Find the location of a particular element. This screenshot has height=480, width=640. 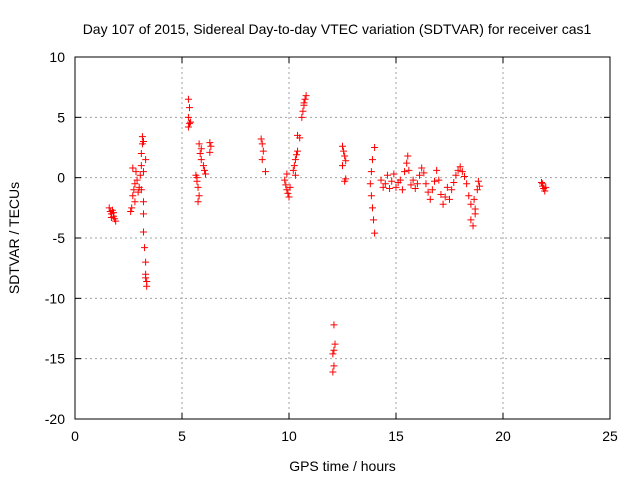

x-axis-title: GPS time / hours is located at coordinates (342, 466).